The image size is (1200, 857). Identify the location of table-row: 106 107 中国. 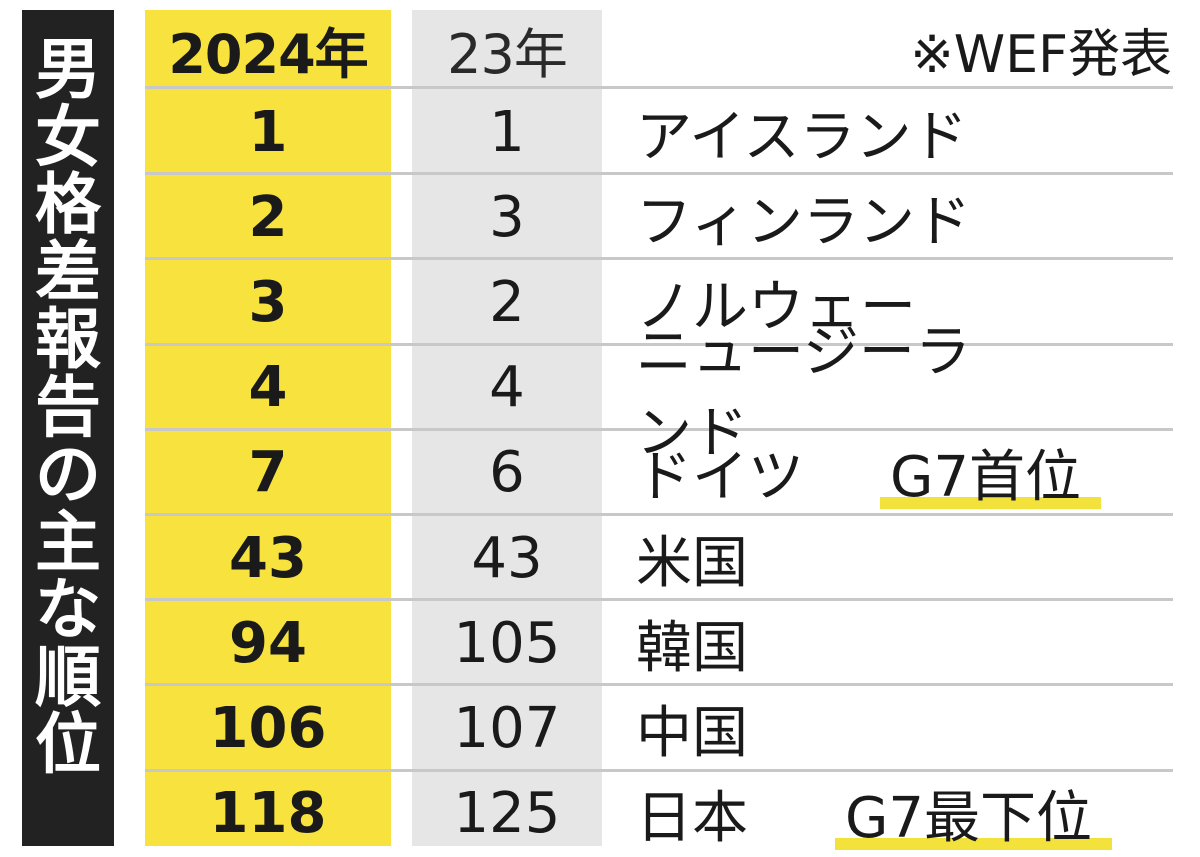
(600, 728).